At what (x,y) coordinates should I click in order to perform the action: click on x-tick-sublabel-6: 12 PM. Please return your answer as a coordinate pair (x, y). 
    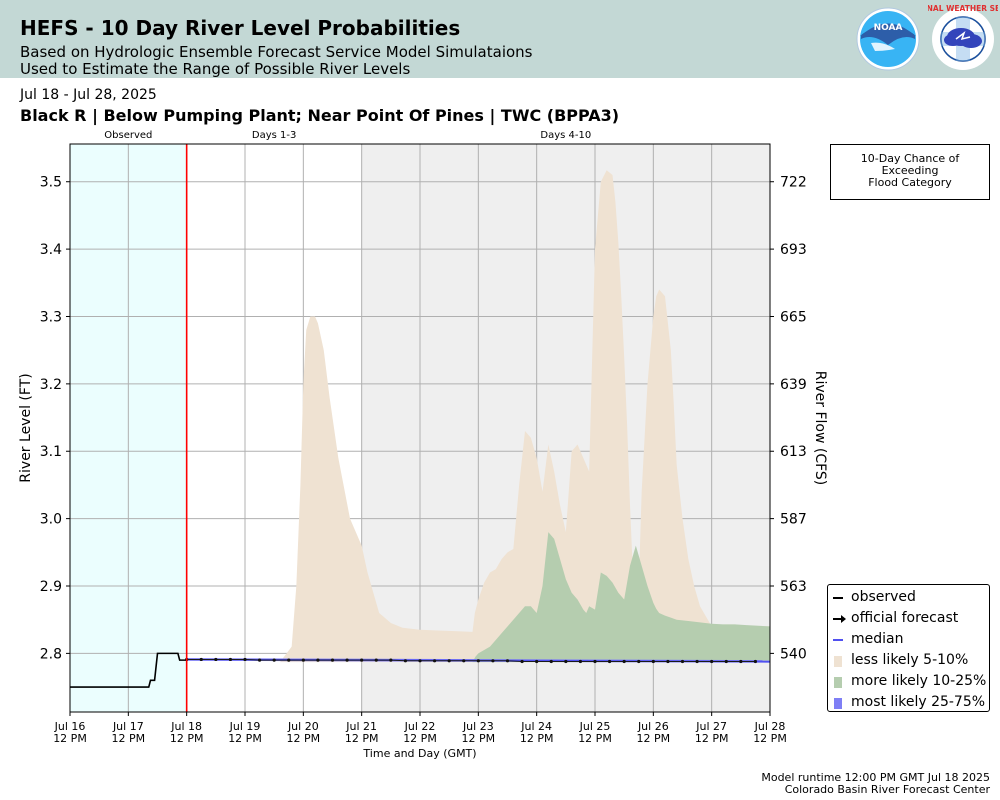
    Looking at the image, I should click on (420, 738).